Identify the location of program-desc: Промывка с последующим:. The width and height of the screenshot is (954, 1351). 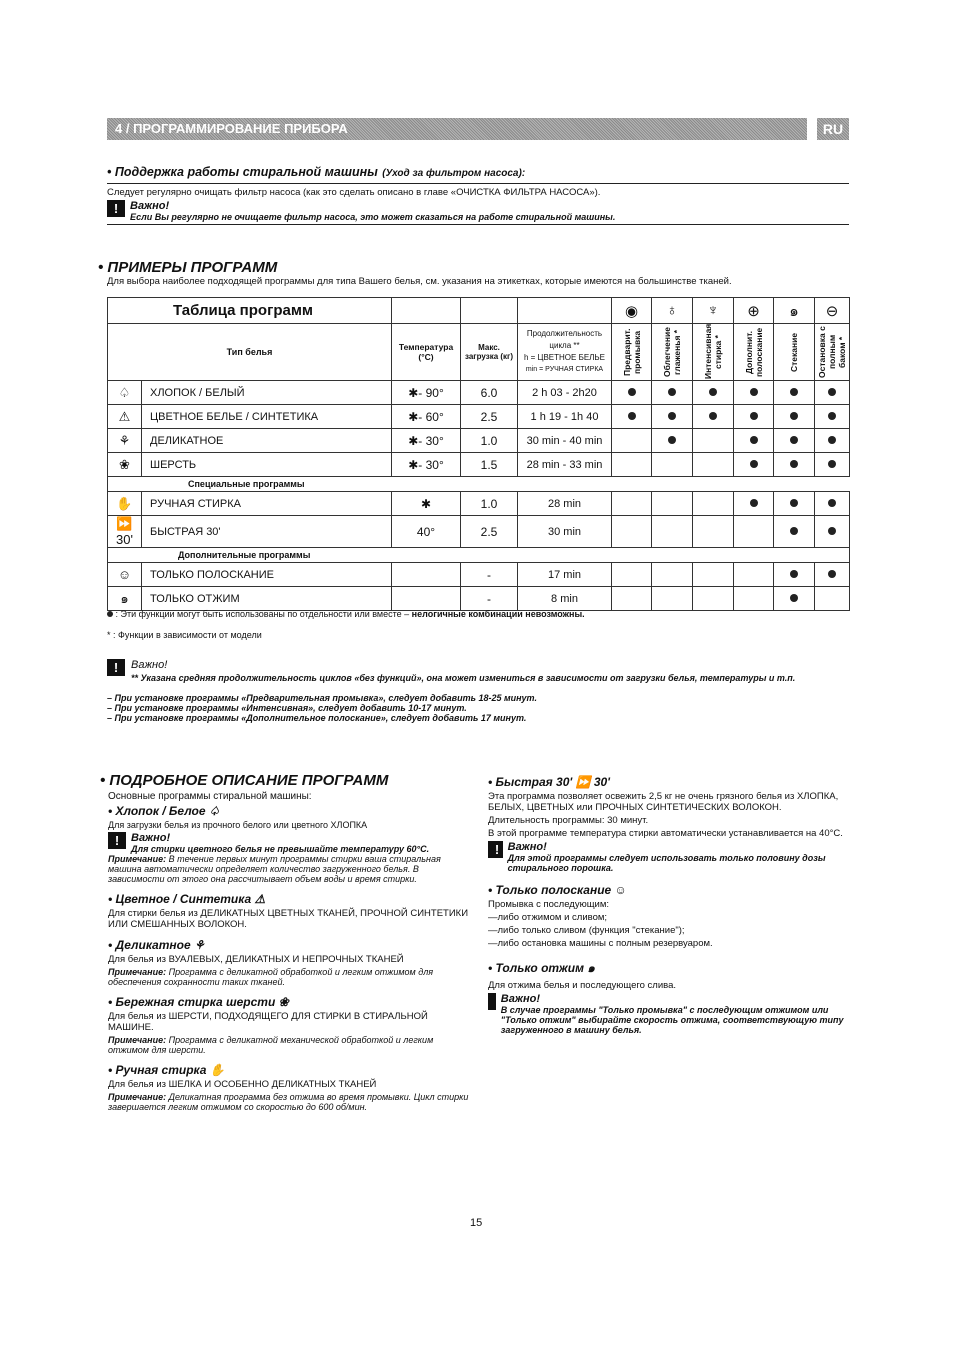
(548, 904).